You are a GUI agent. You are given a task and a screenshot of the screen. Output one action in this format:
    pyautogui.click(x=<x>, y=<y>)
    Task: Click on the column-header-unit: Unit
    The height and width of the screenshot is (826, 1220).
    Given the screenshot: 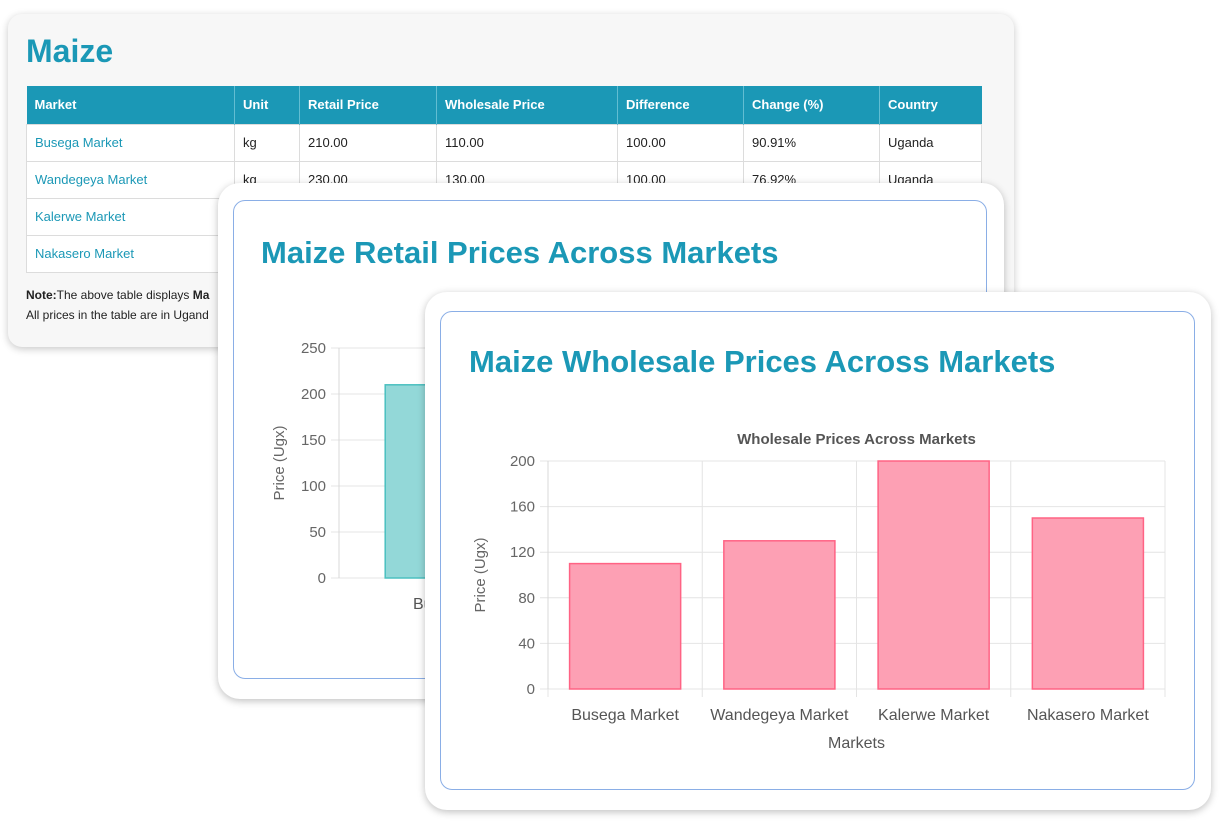 What is the action you would take?
    pyautogui.click(x=267, y=105)
    